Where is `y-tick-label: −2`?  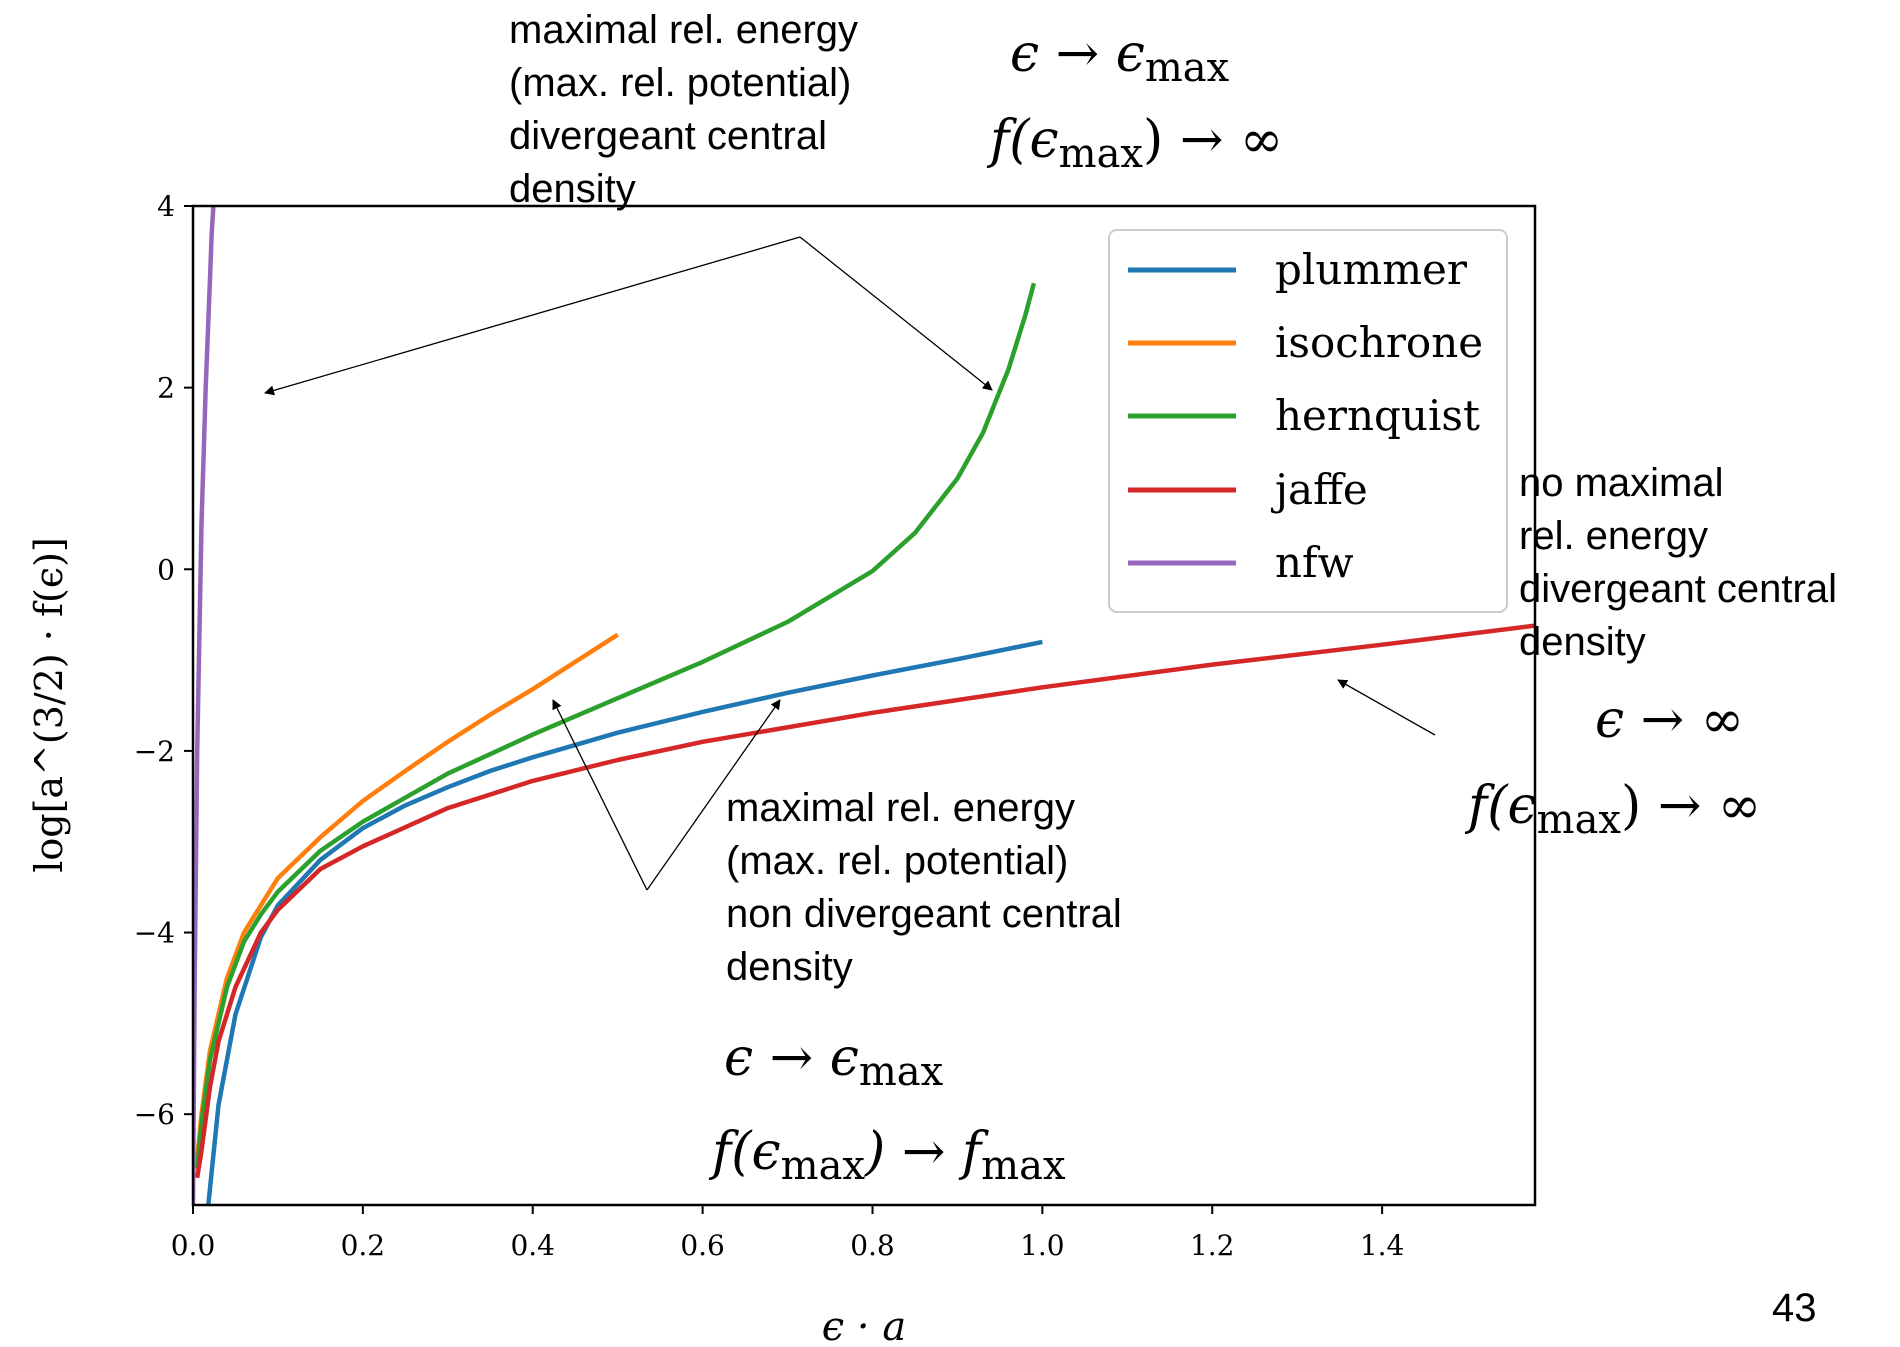 y-tick-label: −2 is located at coordinates (154, 751).